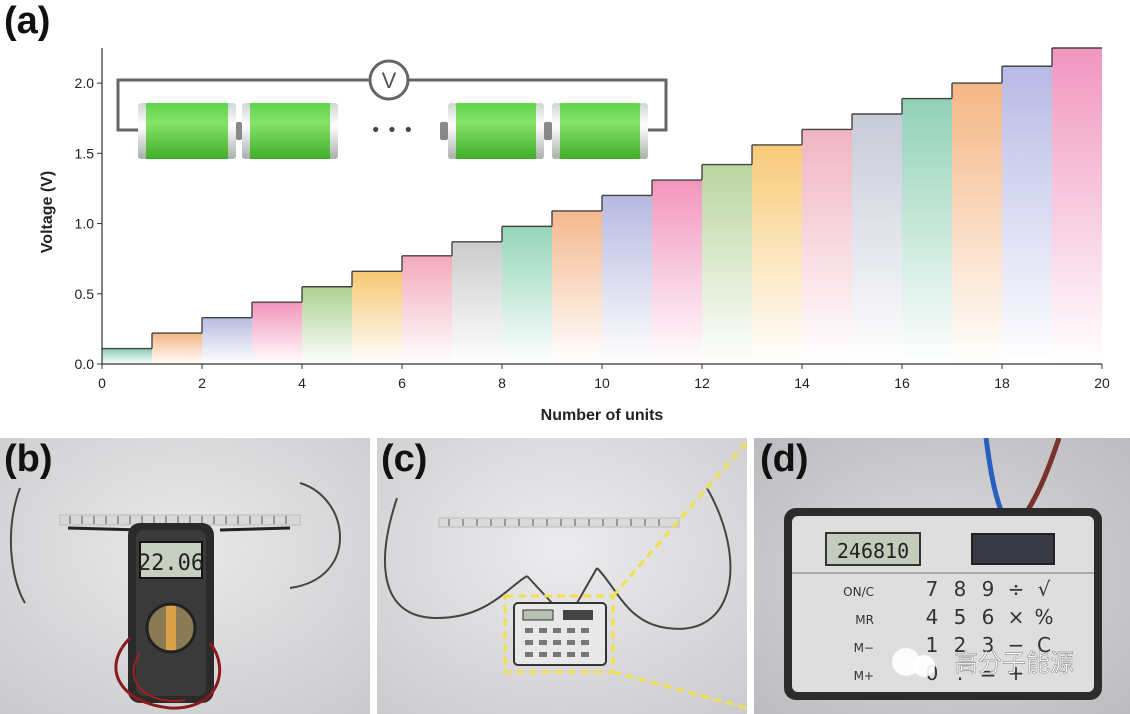 This screenshot has height=714, width=1130. Describe the element at coordinates (302, 383) in the screenshot. I see `x-tick-label: 4` at that location.